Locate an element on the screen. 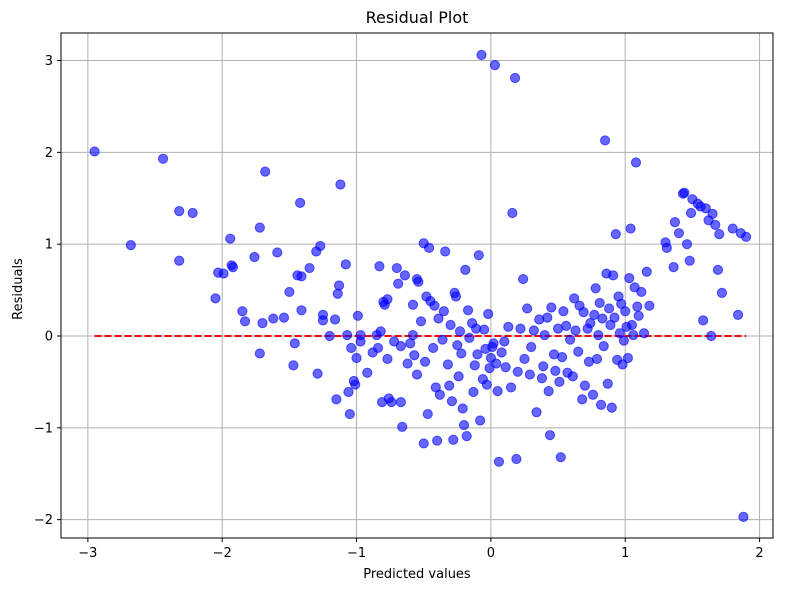 This screenshot has width=790, height=590. y-axis-label: Residuals is located at coordinates (18, 289).